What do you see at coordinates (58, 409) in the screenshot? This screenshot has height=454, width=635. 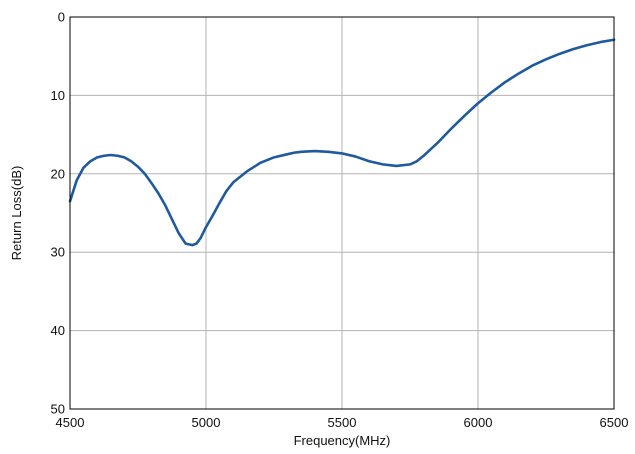 I see `y-tick-label: 50` at bounding box center [58, 409].